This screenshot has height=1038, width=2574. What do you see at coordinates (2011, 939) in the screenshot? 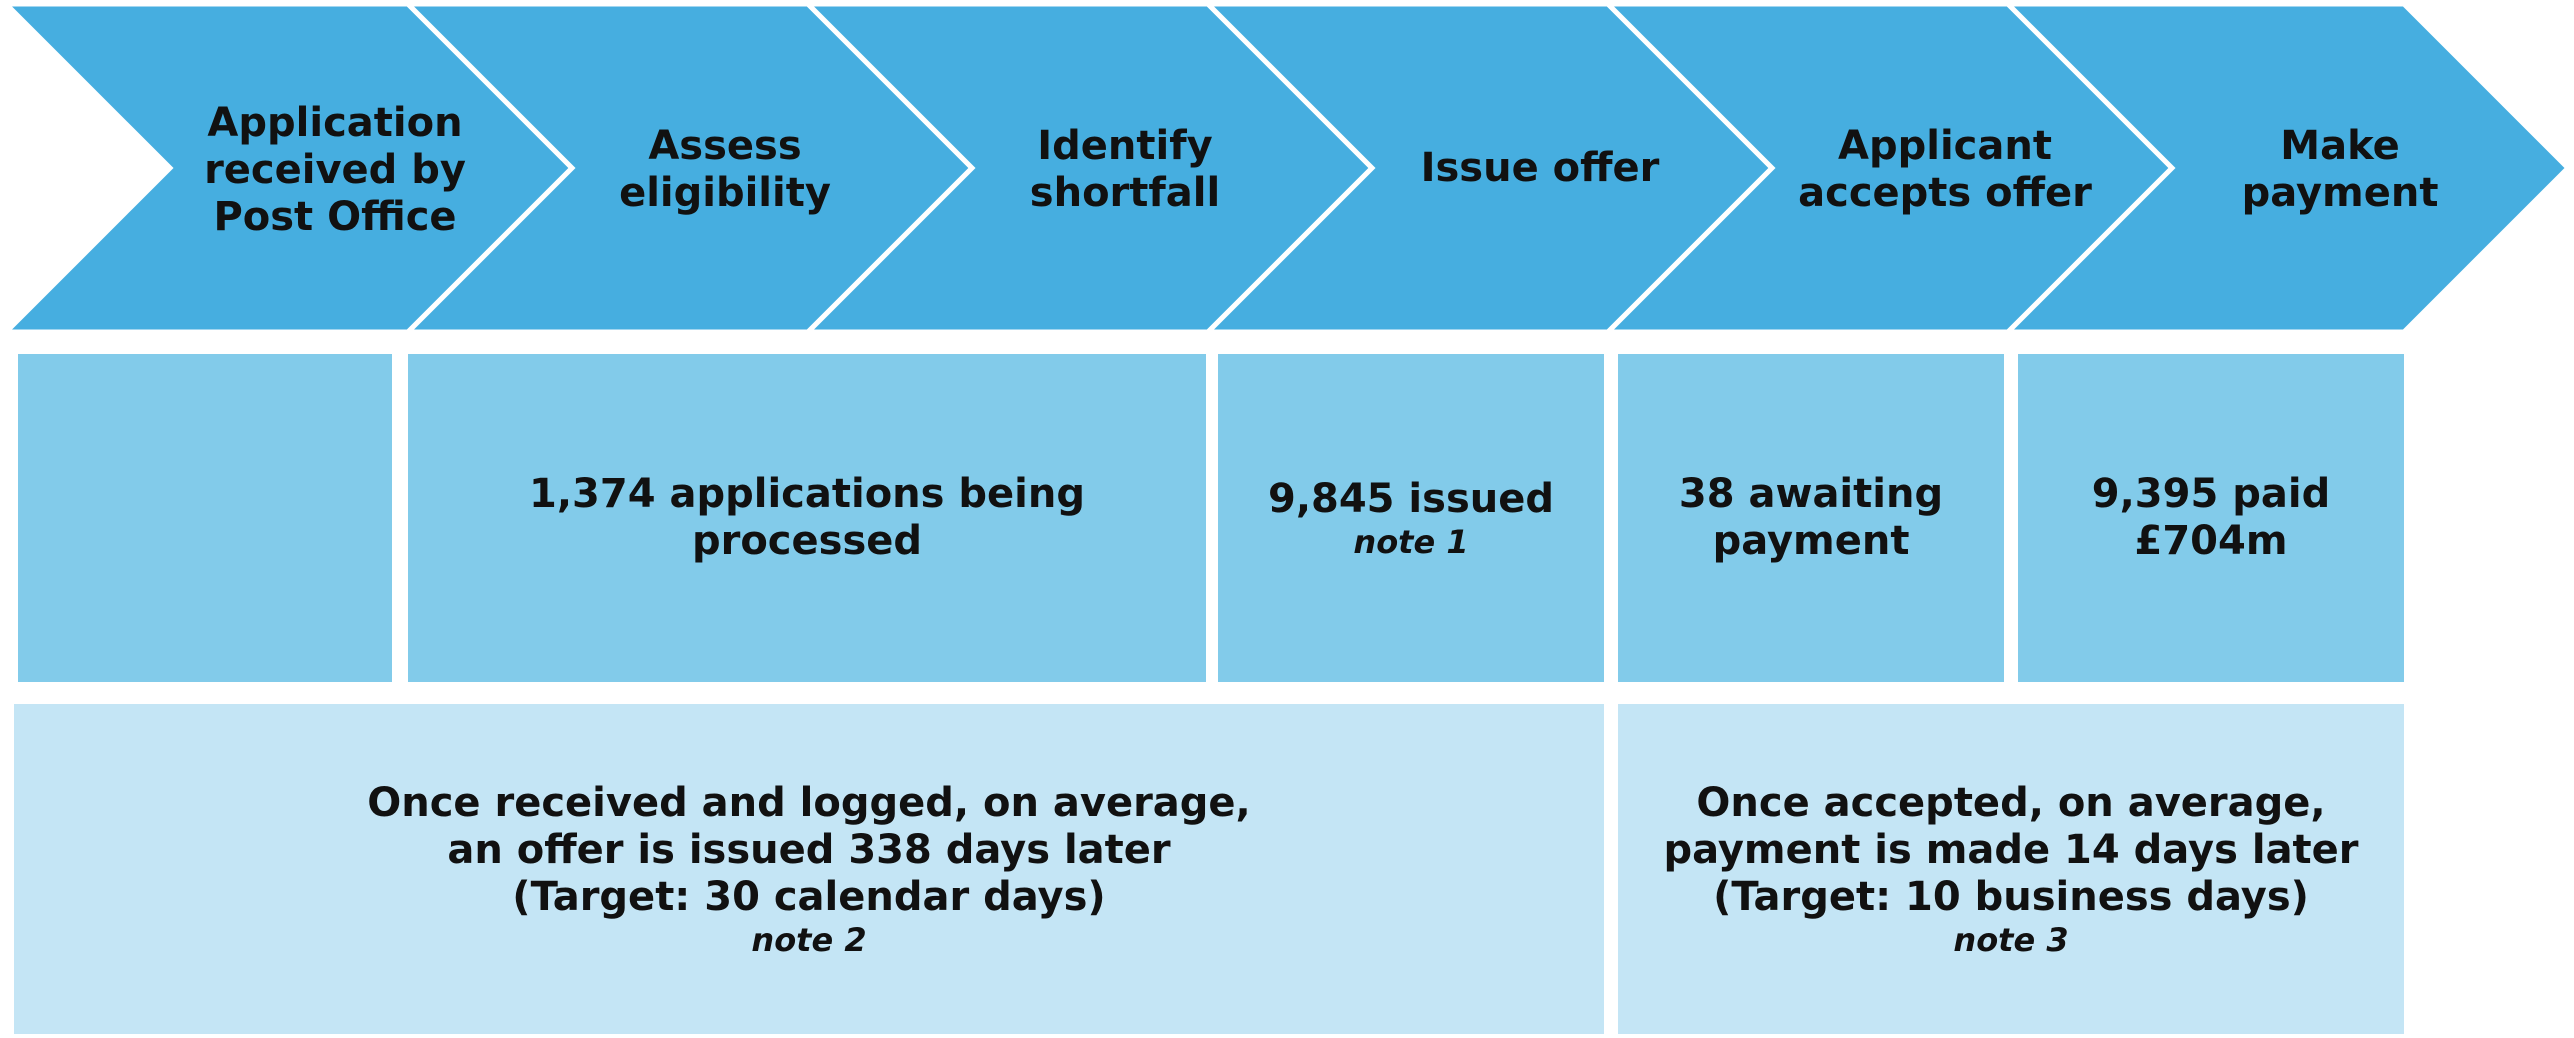
I see `note-3: note 3` at bounding box center [2011, 939].